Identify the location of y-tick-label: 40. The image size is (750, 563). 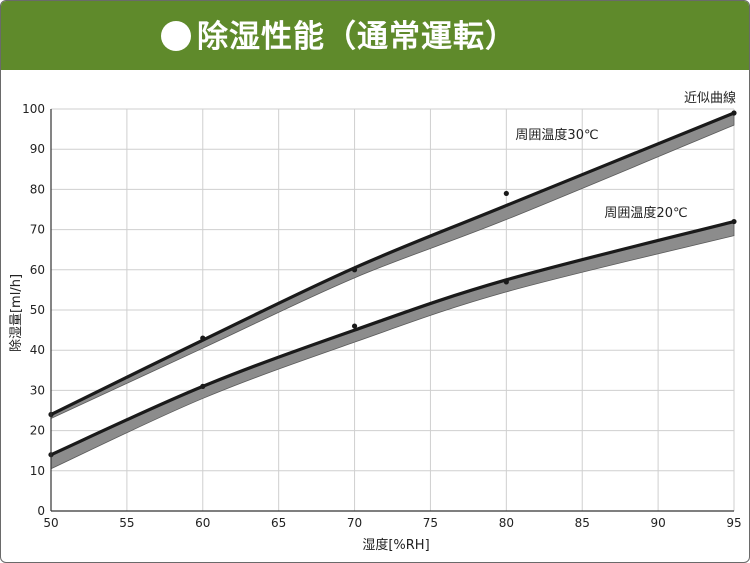
(37, 350).